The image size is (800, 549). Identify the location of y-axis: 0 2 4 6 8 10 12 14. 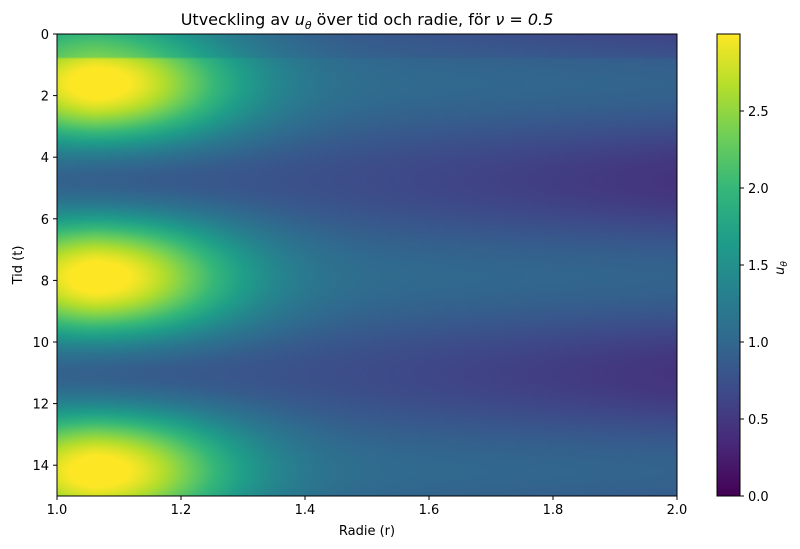
(44, 251).